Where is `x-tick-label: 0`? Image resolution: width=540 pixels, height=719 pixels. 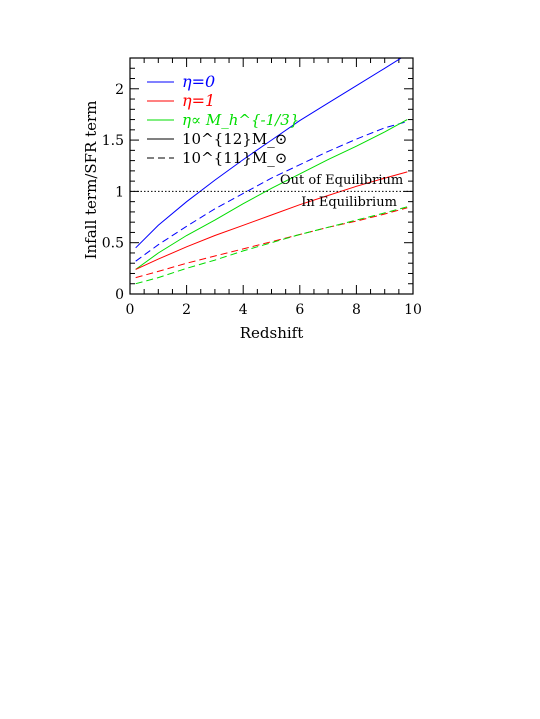
x-tick-label: 0 is located at coordinates (130, 310).